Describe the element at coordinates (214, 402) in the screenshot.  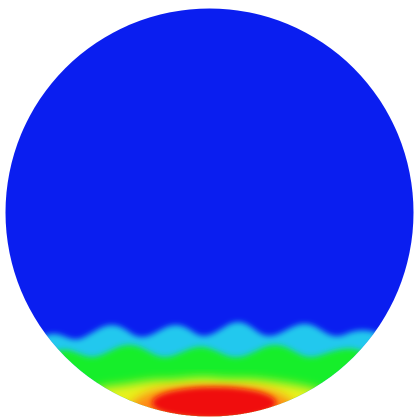
I see `high-value-core` at that location.